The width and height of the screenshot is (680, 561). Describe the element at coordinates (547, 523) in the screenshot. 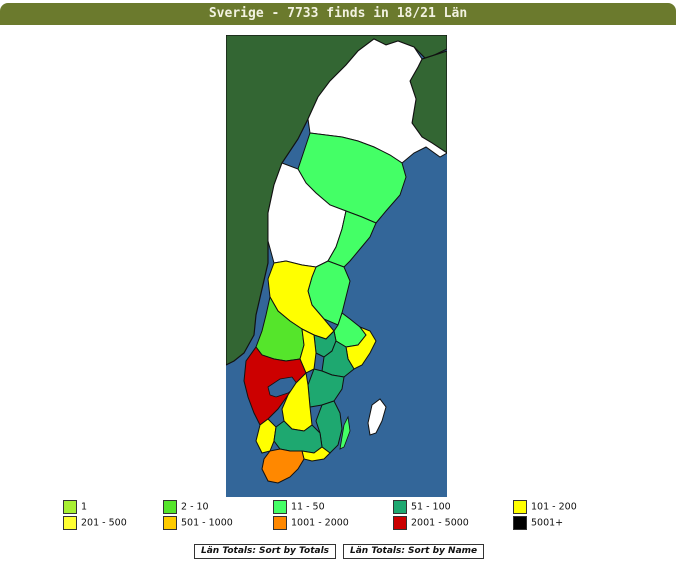

I see `legend-label: 5001+` at that location.